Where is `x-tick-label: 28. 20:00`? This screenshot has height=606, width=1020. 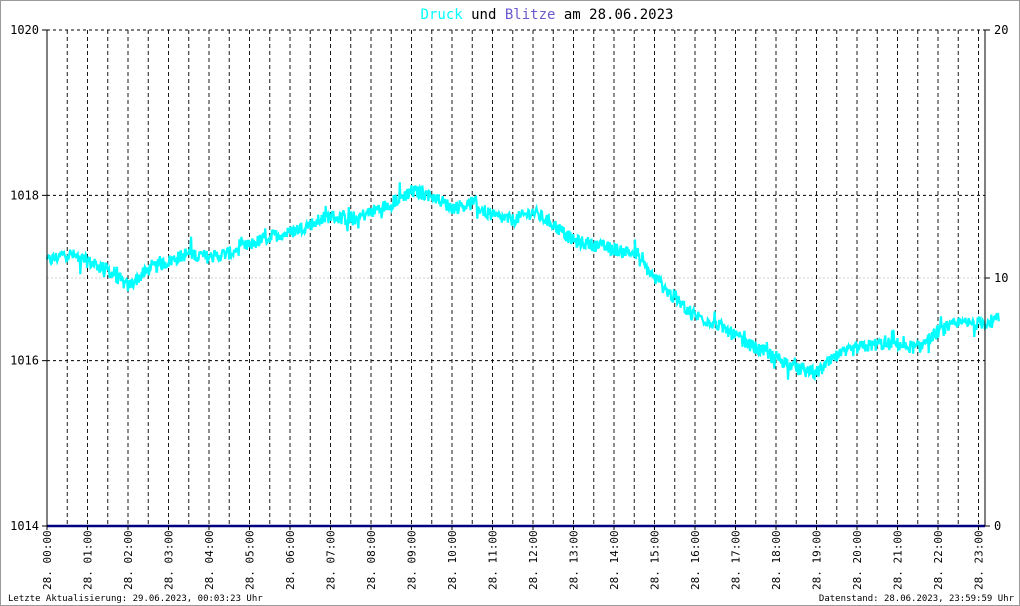 x-tick-label: 28. 20:00 is located at coordinates (857, 560).